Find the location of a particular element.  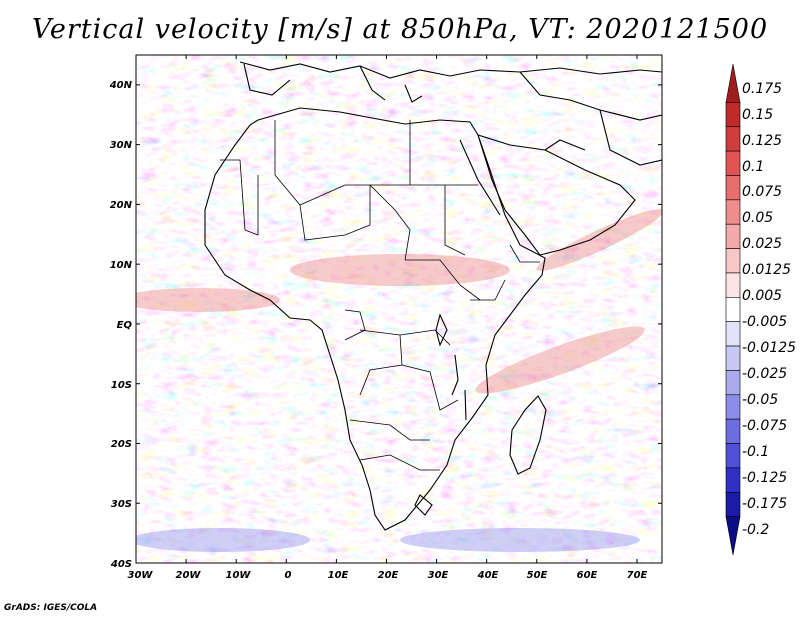

lat-label: EQ is located at coordinates (125, 325).